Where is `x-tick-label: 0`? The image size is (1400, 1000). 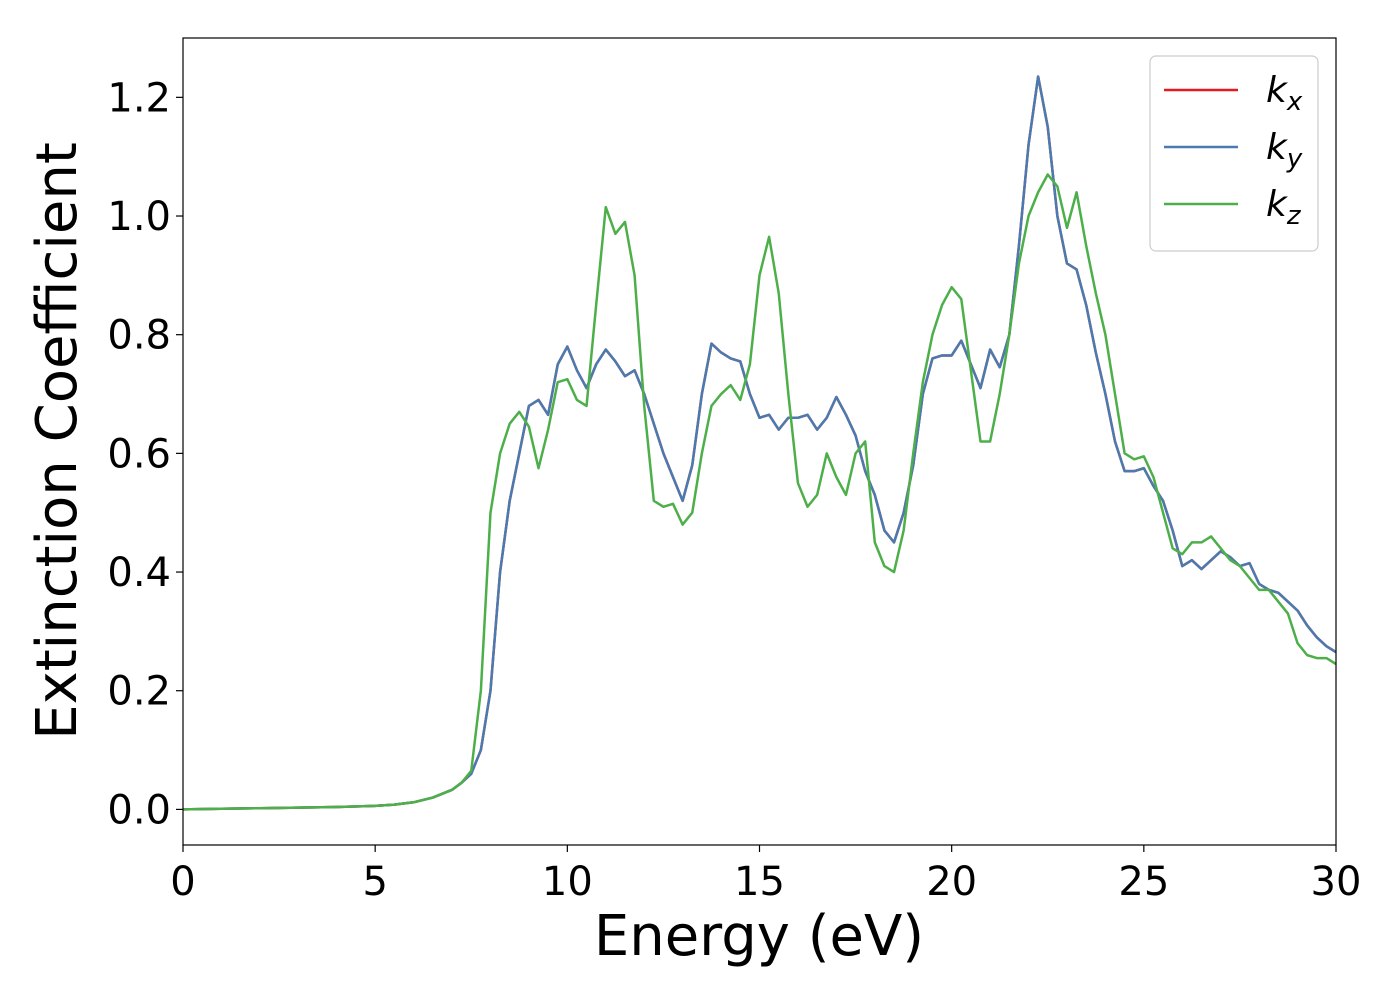
x-tick-label: 0 is located at coordinates (182, 882).